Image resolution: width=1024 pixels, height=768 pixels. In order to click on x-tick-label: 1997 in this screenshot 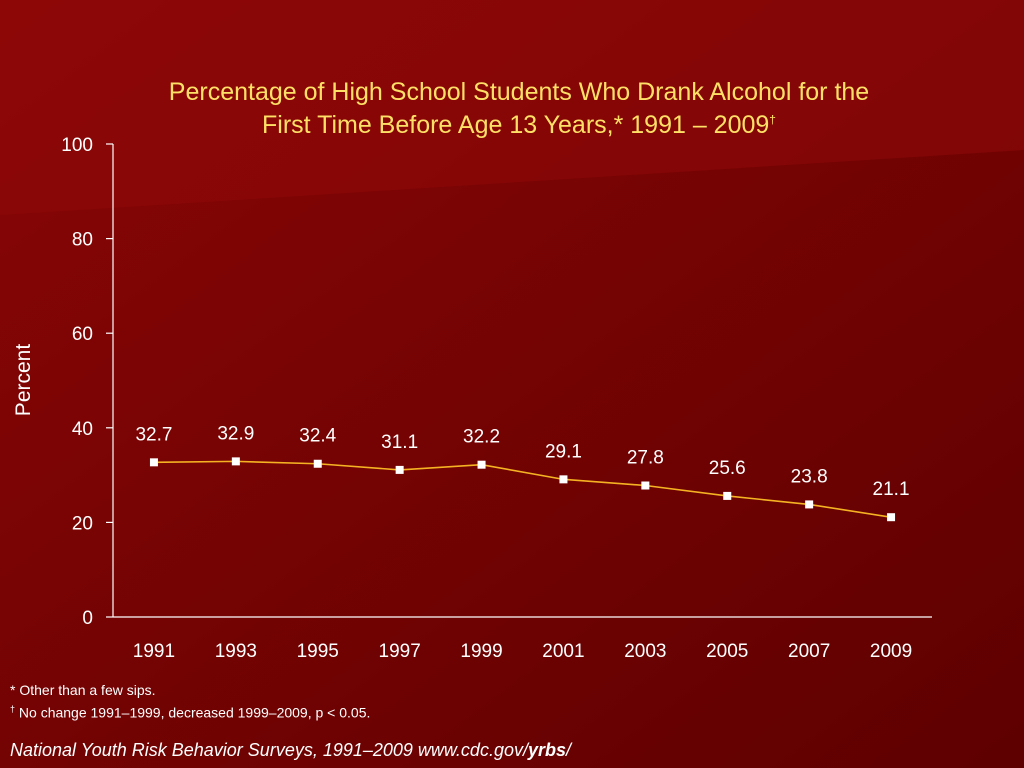, I will do `click(400, 651)`.